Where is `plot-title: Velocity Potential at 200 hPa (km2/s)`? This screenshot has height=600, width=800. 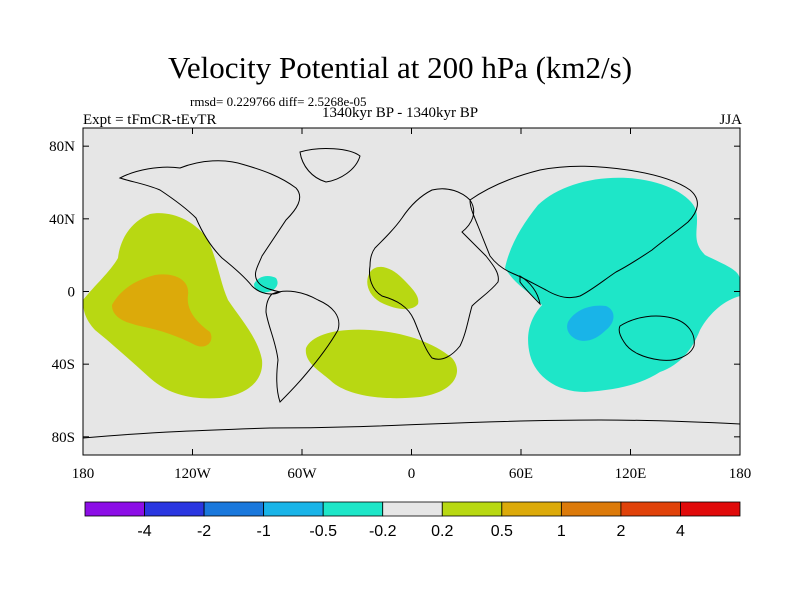
plot-title: Velocity Potential at 200 hPa (km2/s) is located at coordinates (400, 67).